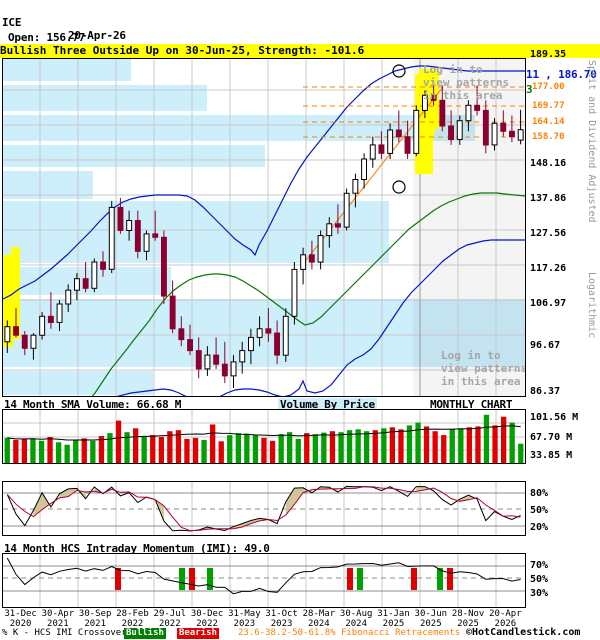  What do you see at coordinates (97, 35) in the screenshot?
I see `quote-date: 20-Apr-26` at bounding box center [97, 35].